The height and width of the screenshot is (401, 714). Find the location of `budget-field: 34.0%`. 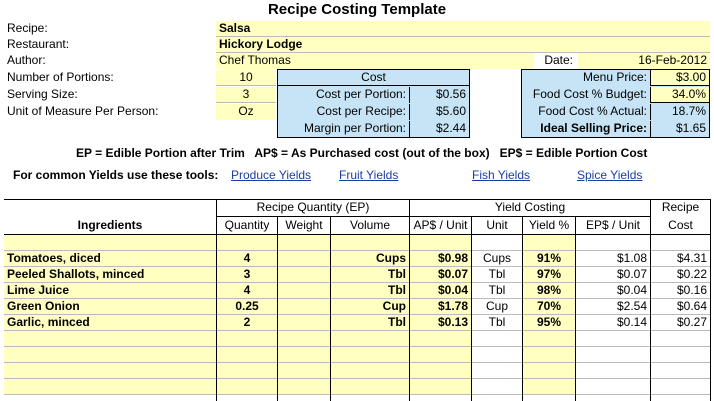

budget-field: 34.0% is located at coordinates (679, 95).